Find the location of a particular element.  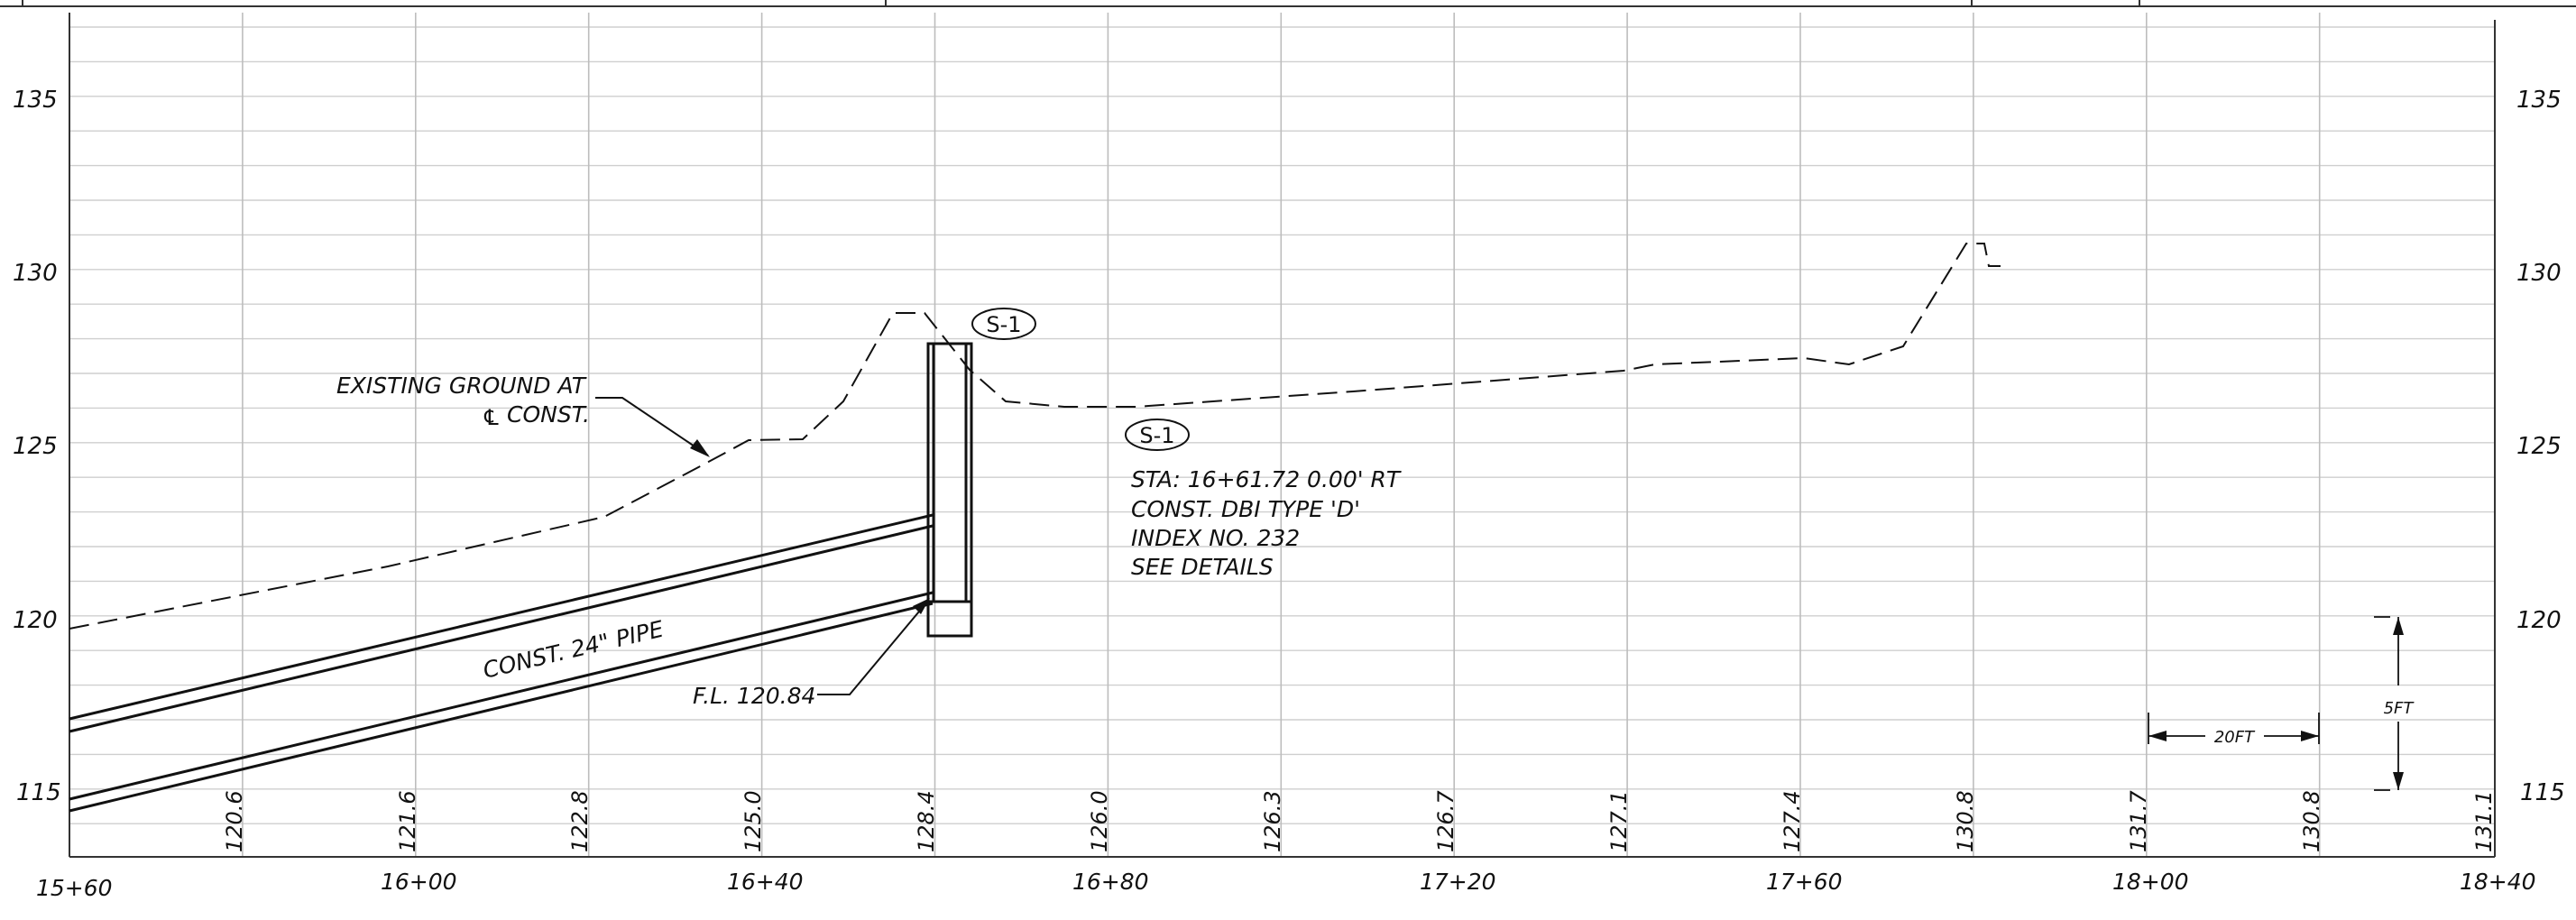

structure-tag-top: S-1 is located at coordinates (1003, 324).